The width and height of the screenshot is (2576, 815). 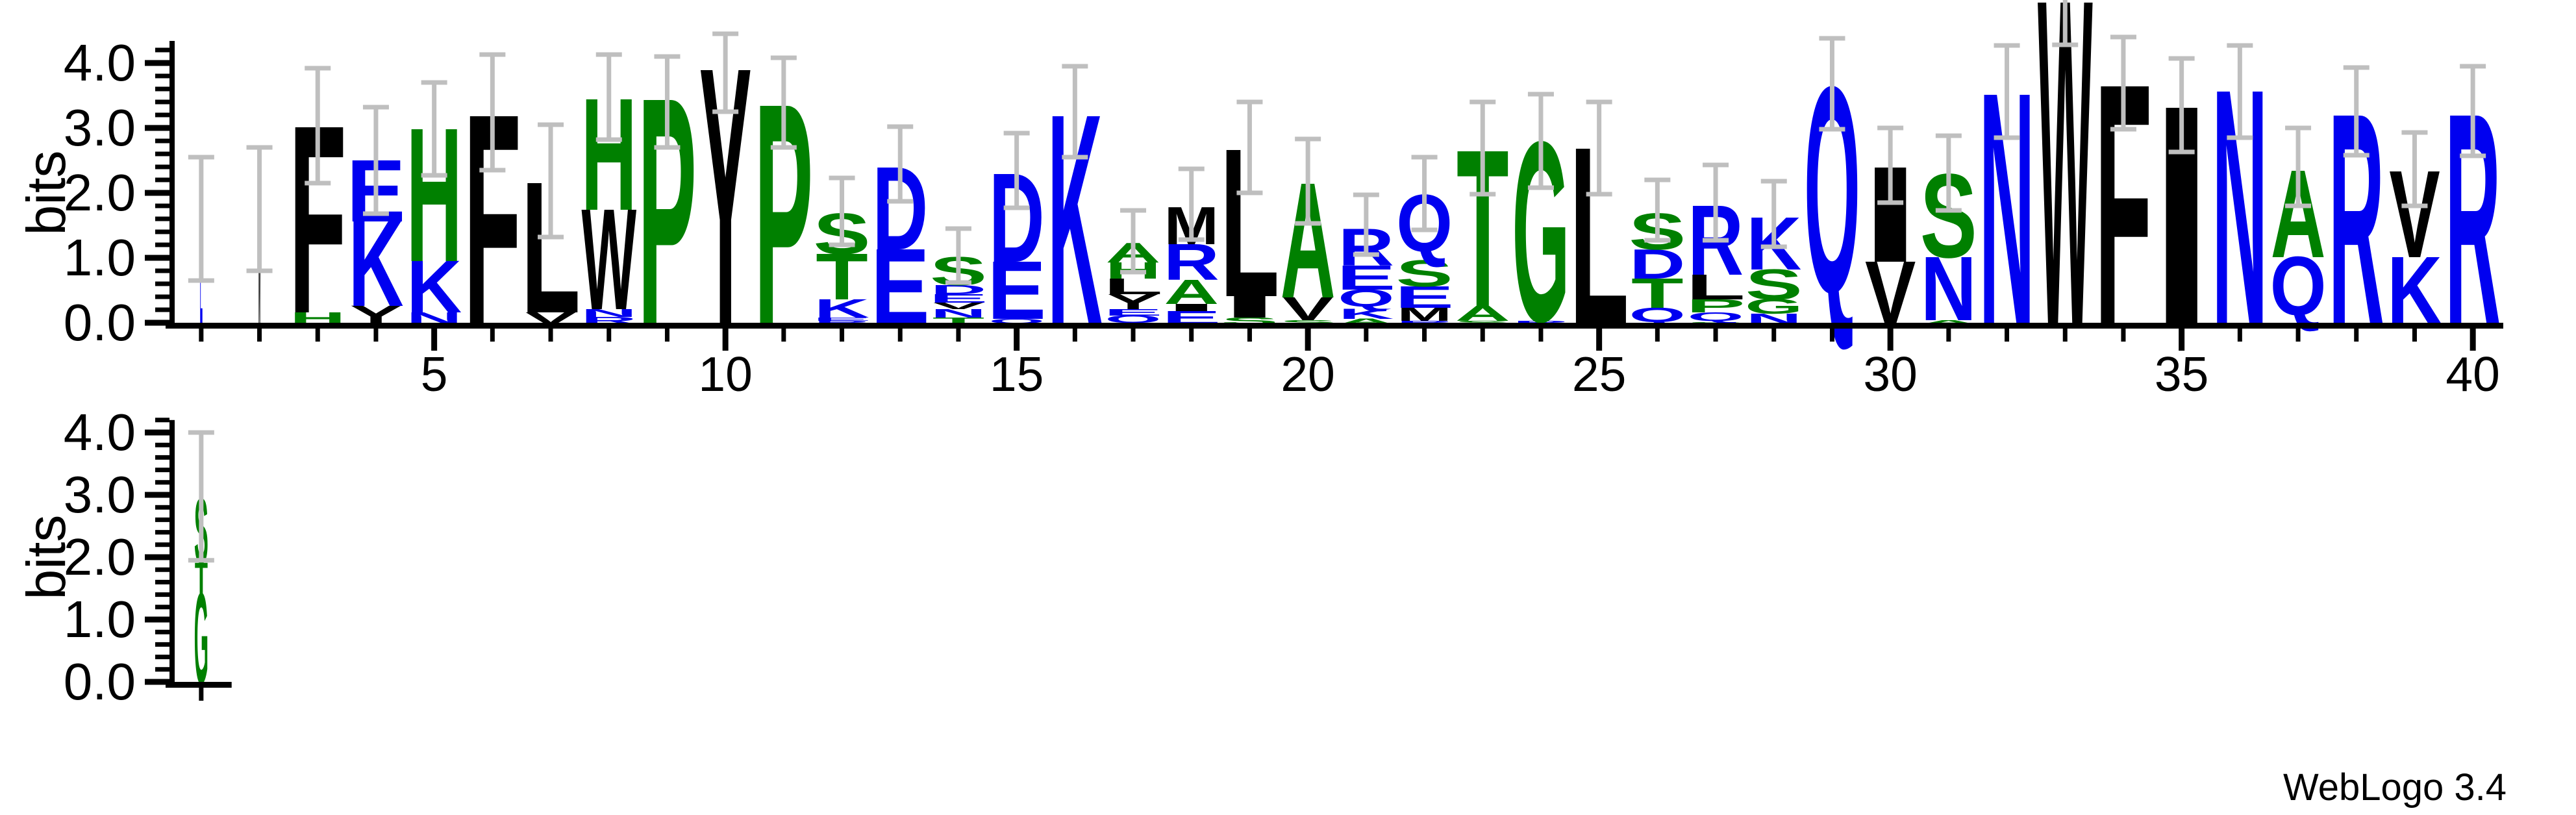 I want to click on error-bar-pos16, so click(x=1075, y=112).